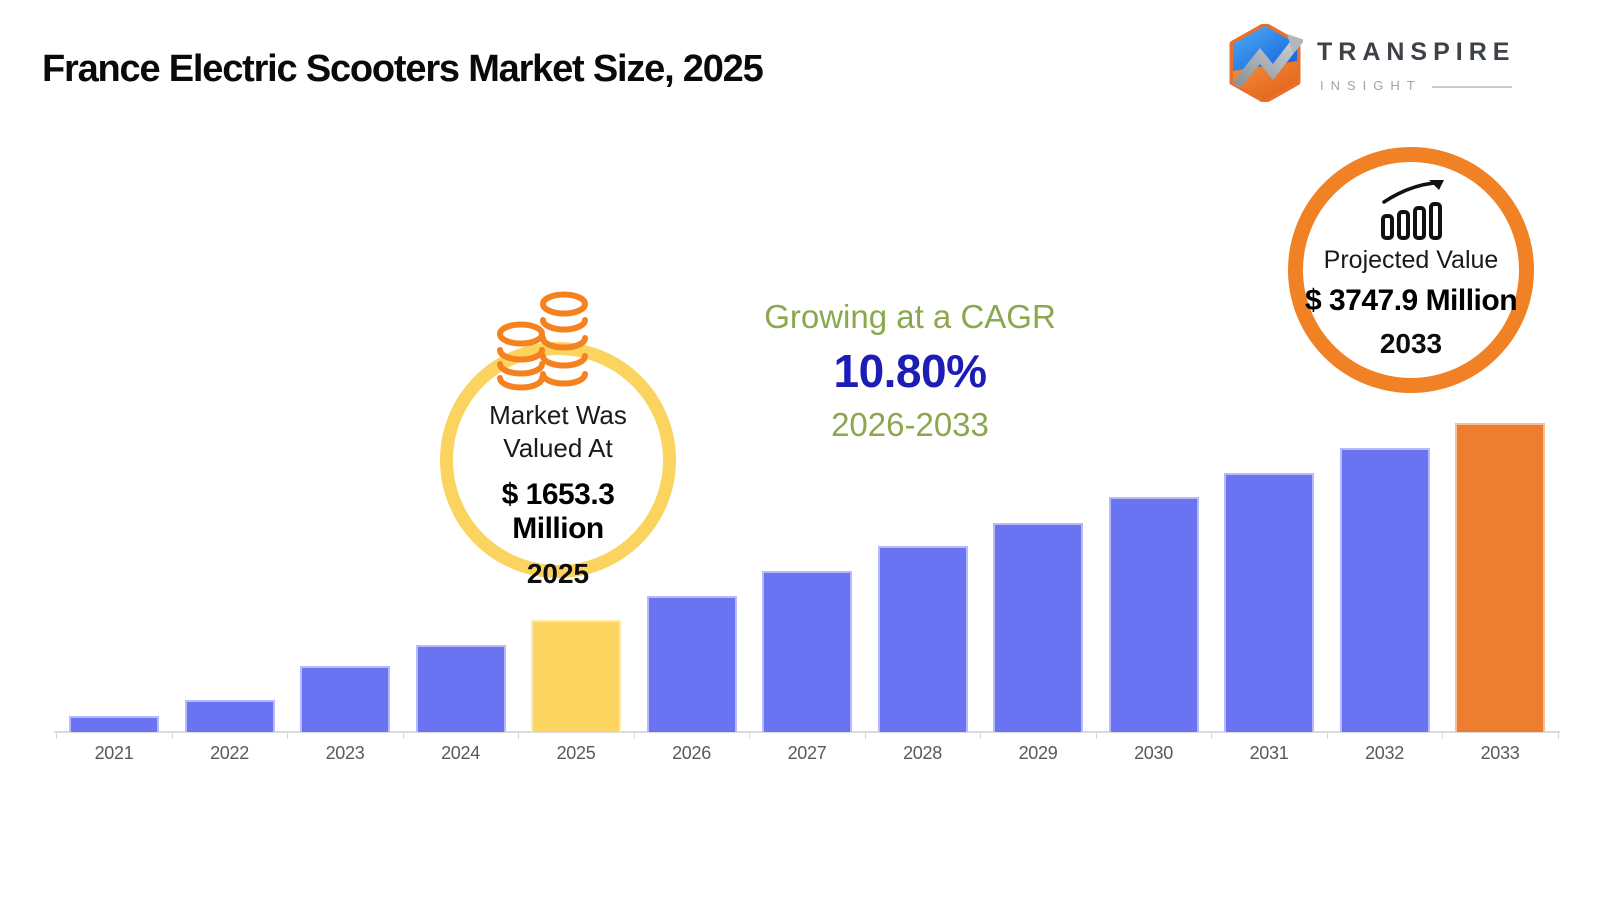 The image size is (1600, 900). Describe the element at coordinates (345, 699) in the screenshot. I see `bar-2023` at that location.